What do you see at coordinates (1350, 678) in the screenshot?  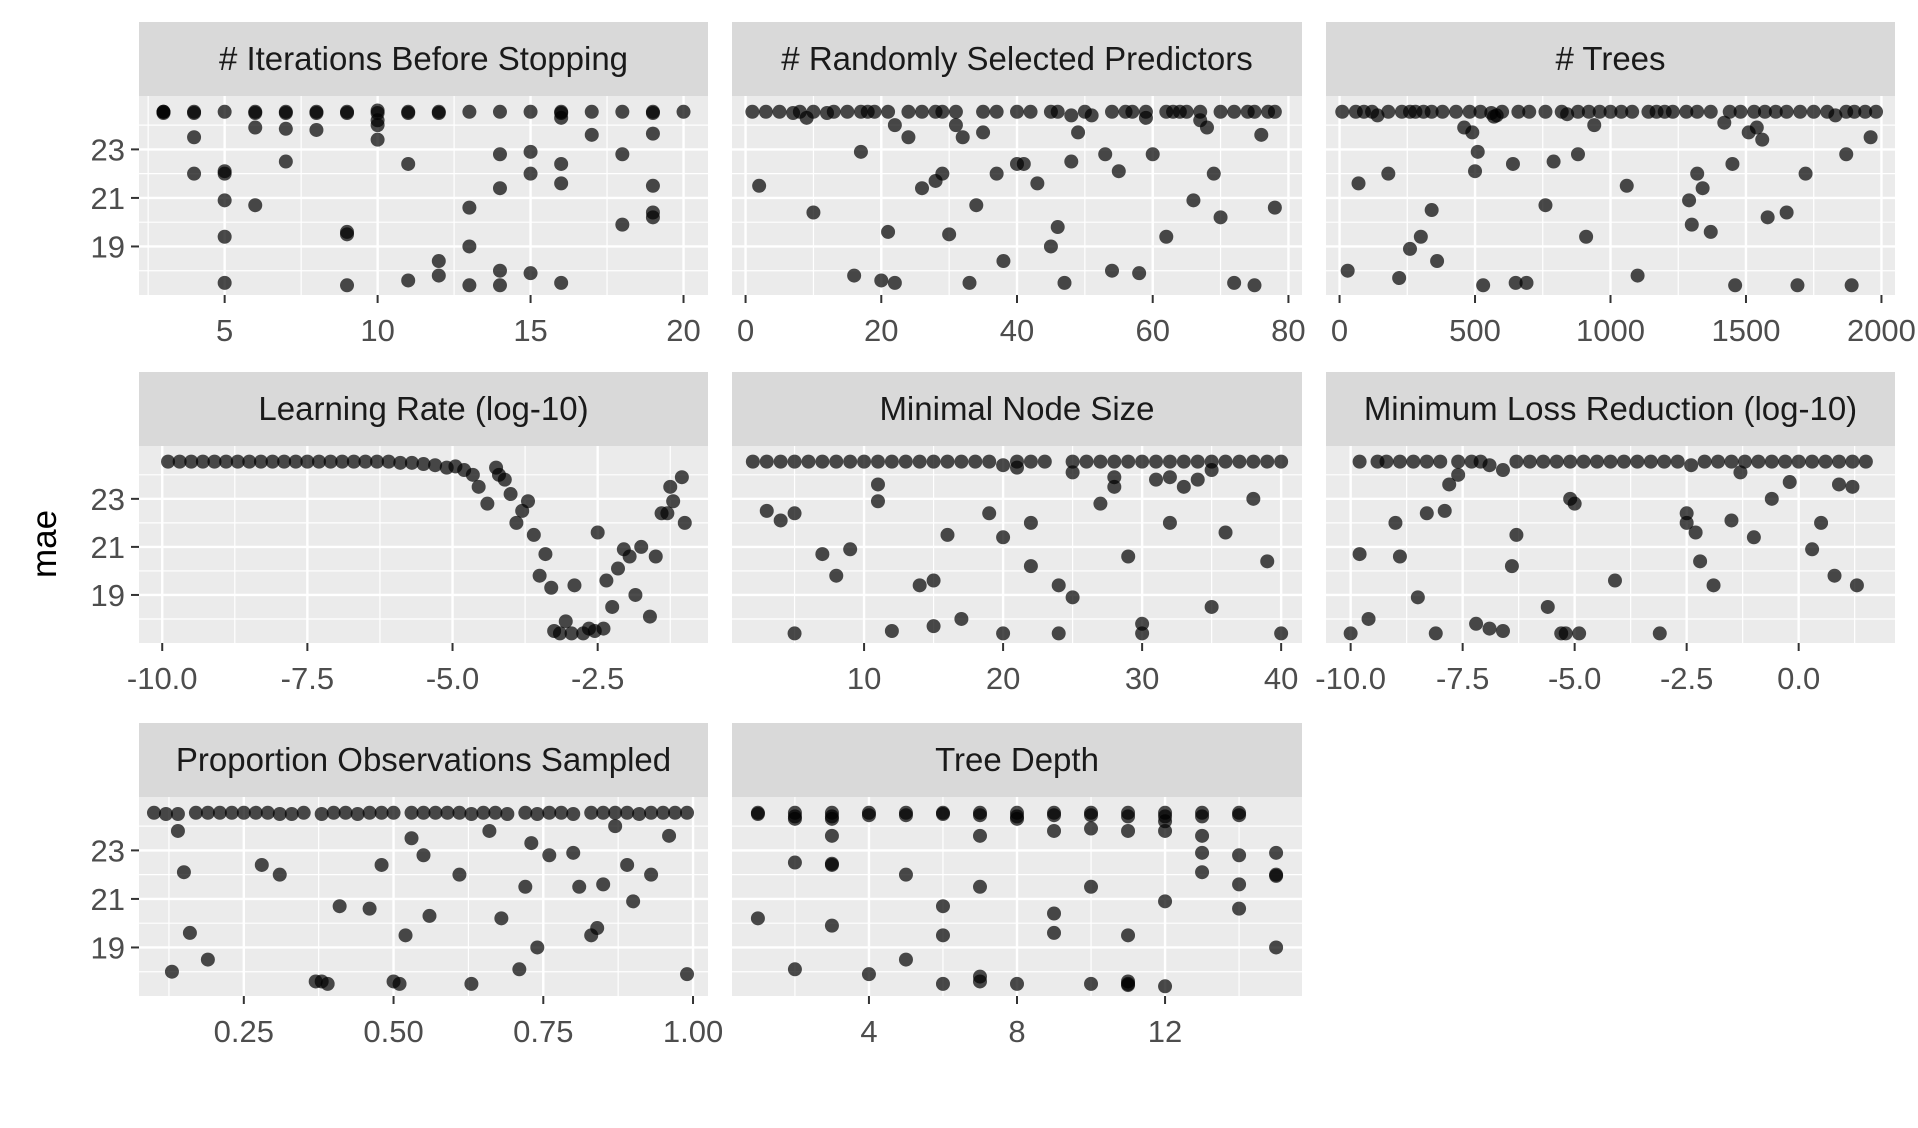 I see `x-tick-label: -10.0` at bounding box center [1350, 678].